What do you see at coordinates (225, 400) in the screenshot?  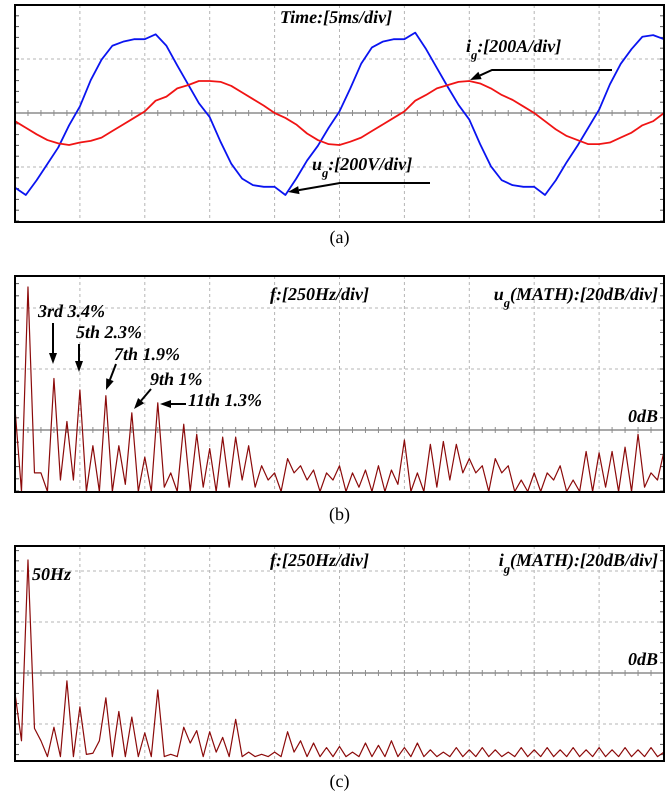 I see `annotation: 11th 1.3%` at bounding box center [225, 400].